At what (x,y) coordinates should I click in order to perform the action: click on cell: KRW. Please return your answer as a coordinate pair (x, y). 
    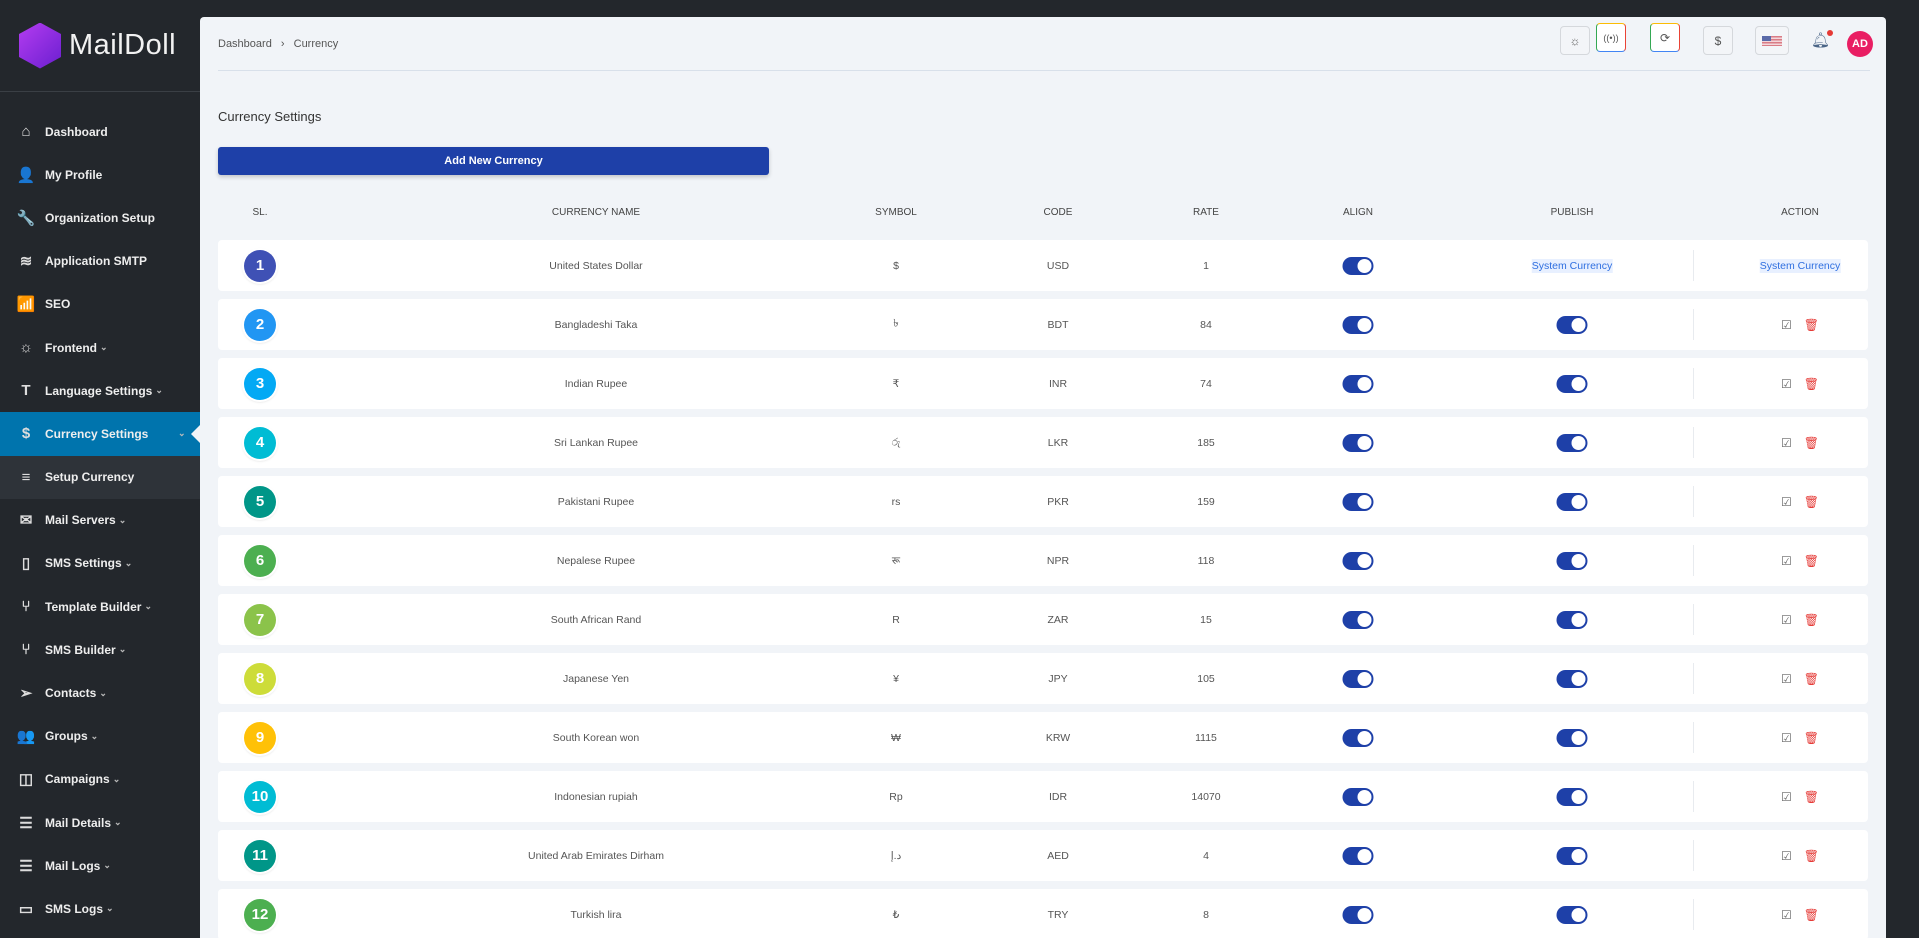
    Looking at the image, I should click on (1058, 738).